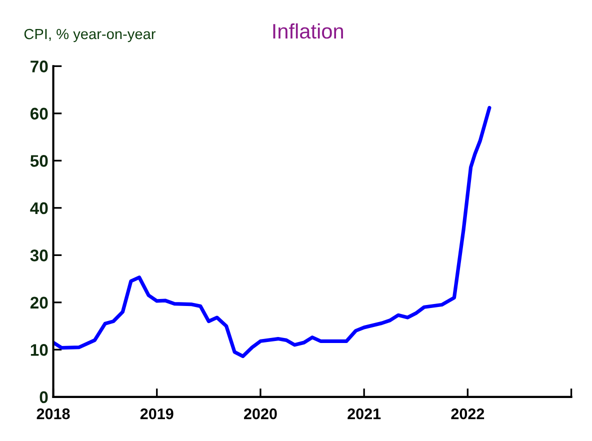 The width and height of the screenshot is (592, 441). I want to click on x-tick-label: 2020, so click(260, 414).